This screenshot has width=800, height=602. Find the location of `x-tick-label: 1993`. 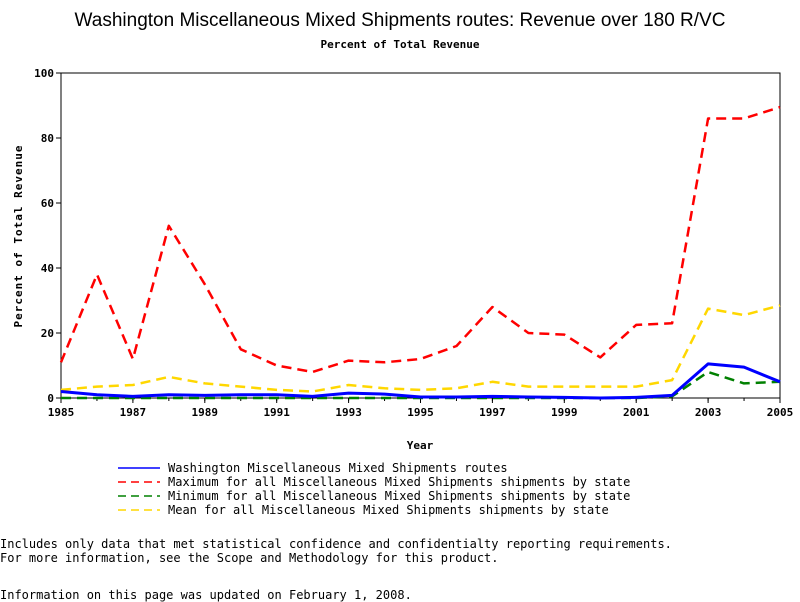

x-tick-label: 1993 is located at coordinates (348, 412).